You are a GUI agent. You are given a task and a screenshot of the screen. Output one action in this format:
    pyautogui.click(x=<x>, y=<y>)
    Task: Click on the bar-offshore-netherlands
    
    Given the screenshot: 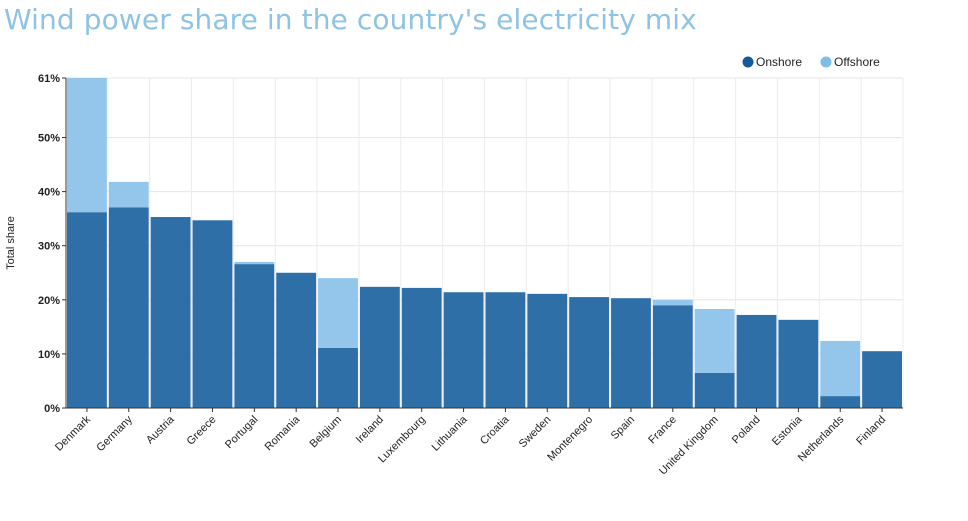 What is the action you would take?
    pyautogui.click(x=840, y=368)
    